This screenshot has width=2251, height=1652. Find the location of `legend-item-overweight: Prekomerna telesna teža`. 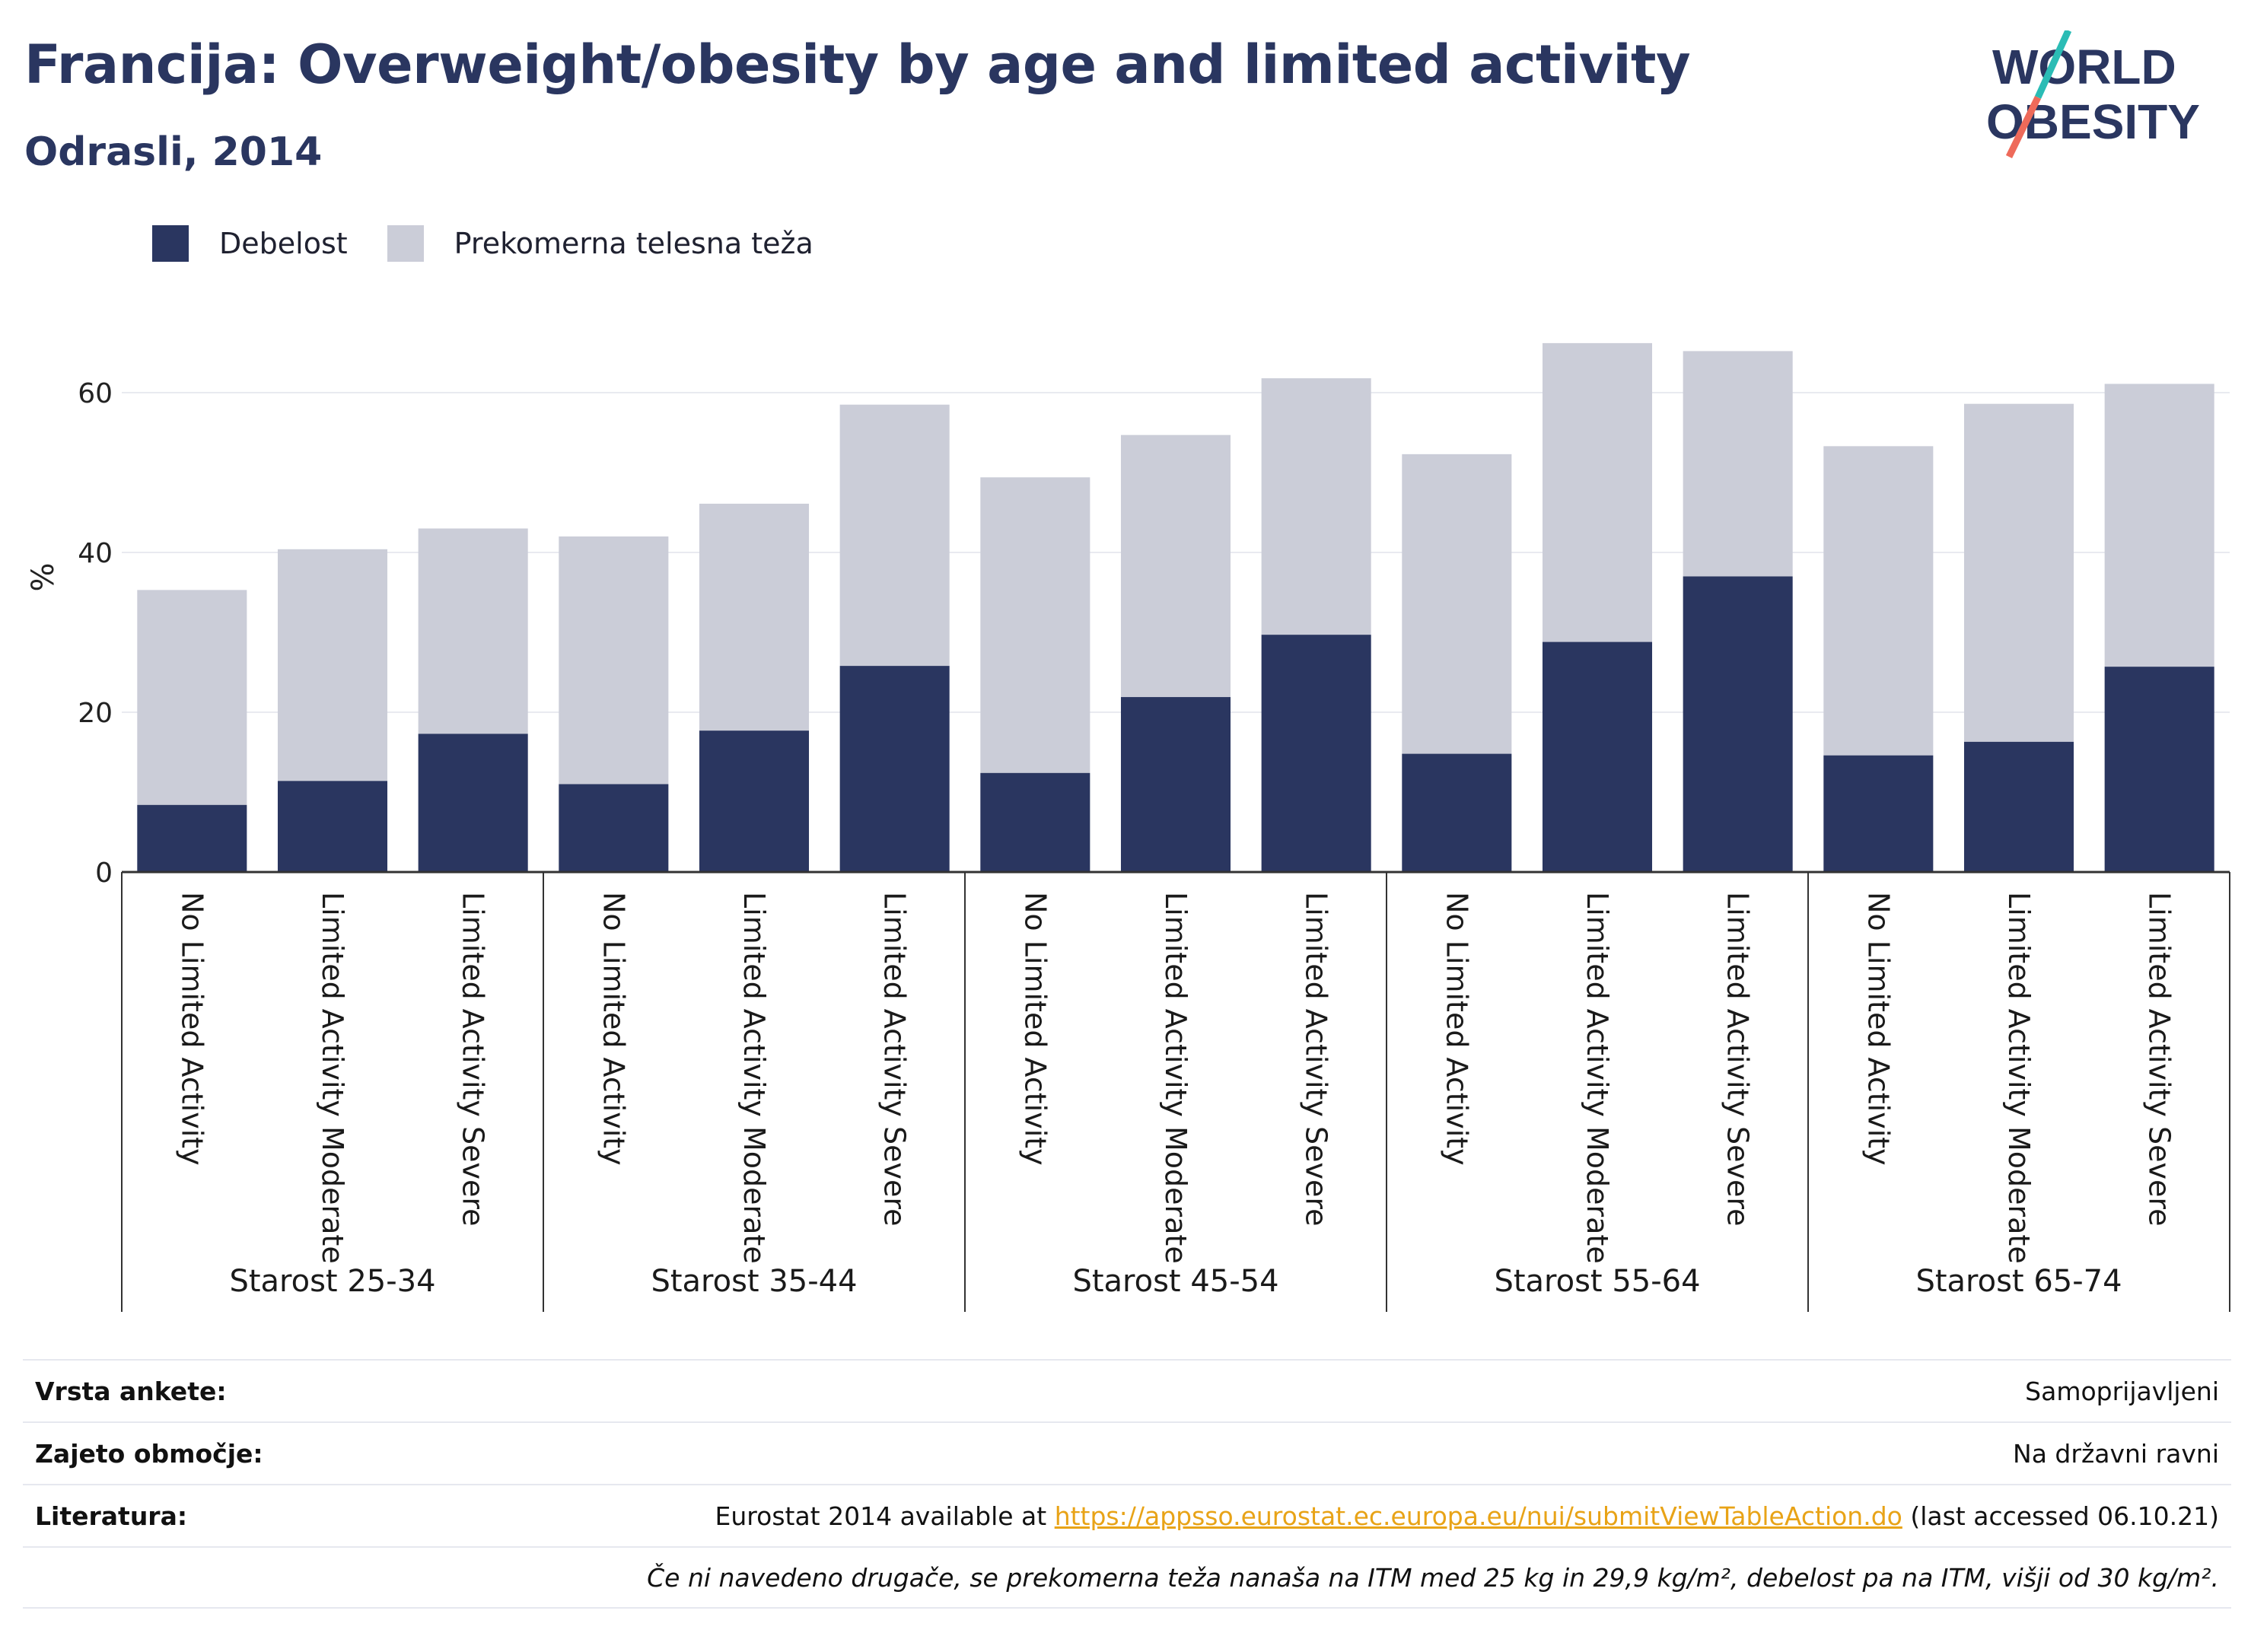

legend-item-overweight: Prekomerna telesna teža is located at coordinates (600, 244).